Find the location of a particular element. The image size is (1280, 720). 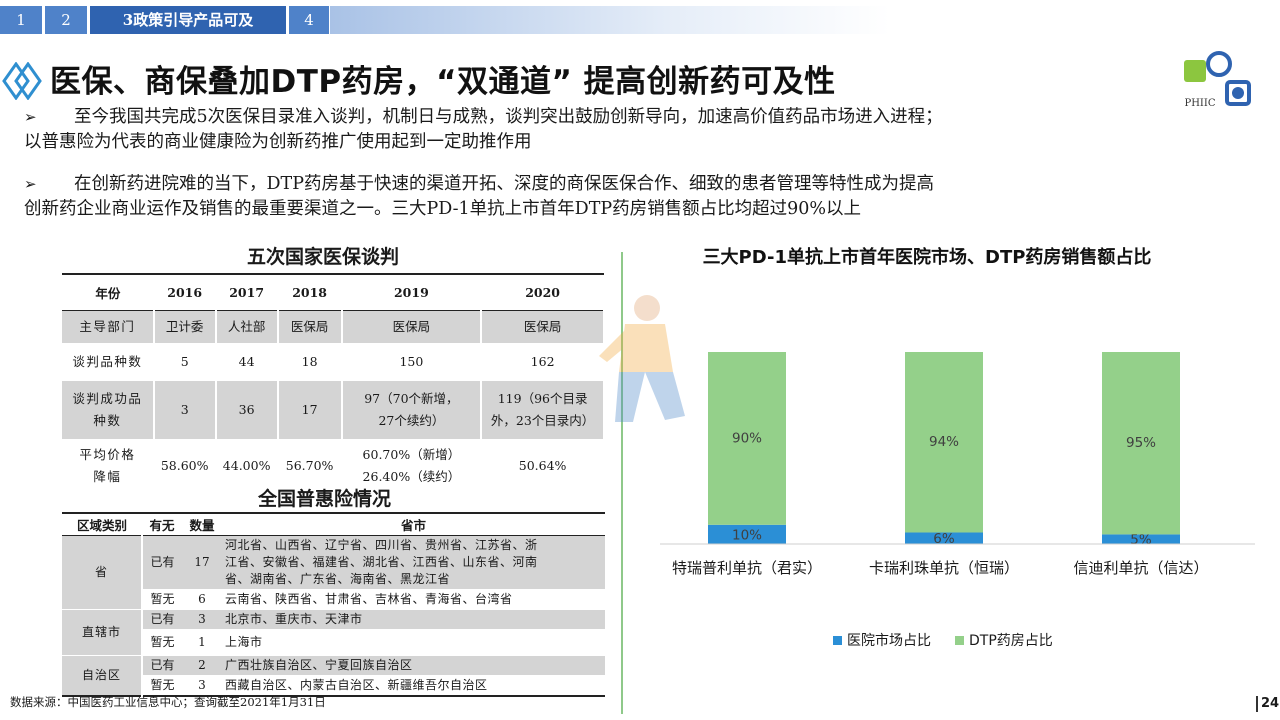

chart-bars: 10% 90% 6% 94% 5% 95% is located at coordinates (944, 450).